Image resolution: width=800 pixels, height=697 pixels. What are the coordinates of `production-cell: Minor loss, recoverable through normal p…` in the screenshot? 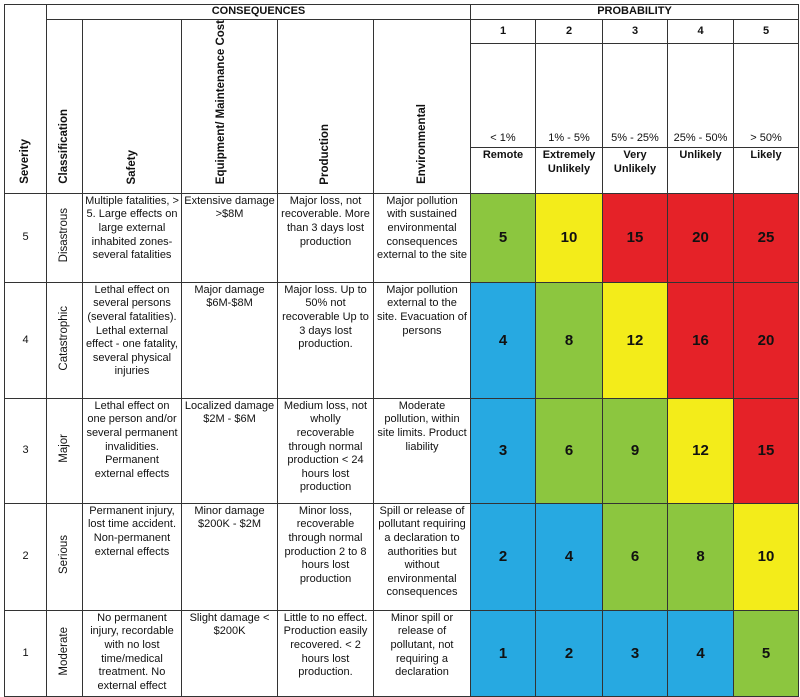 It's located at (325, 556).